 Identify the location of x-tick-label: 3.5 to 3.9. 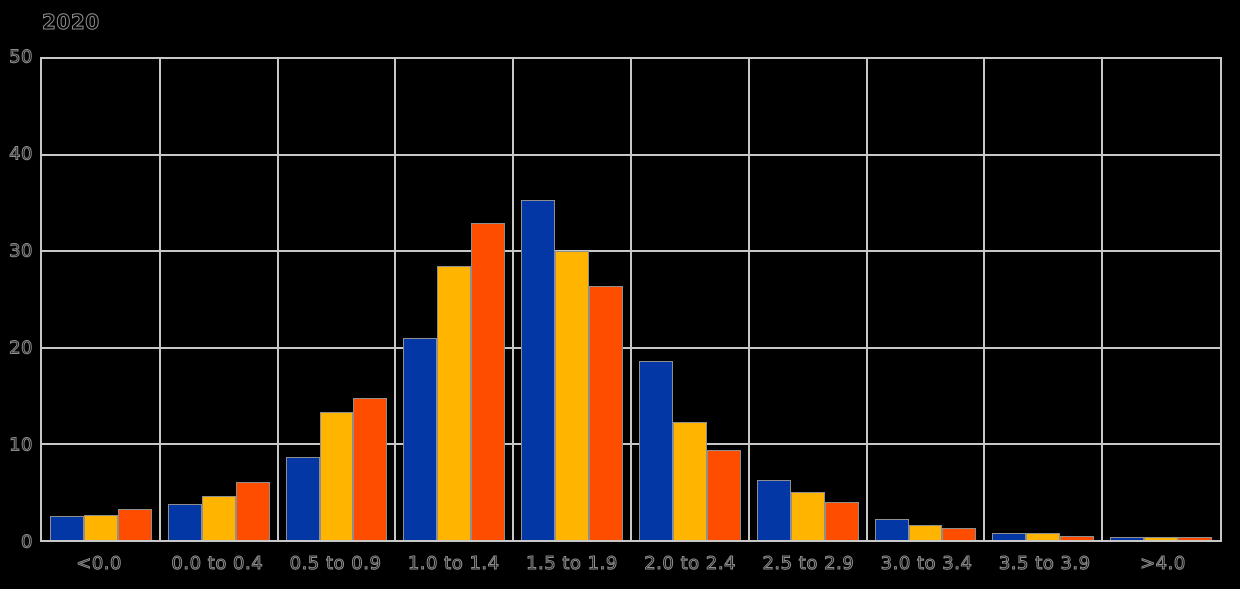
(1044, 564).